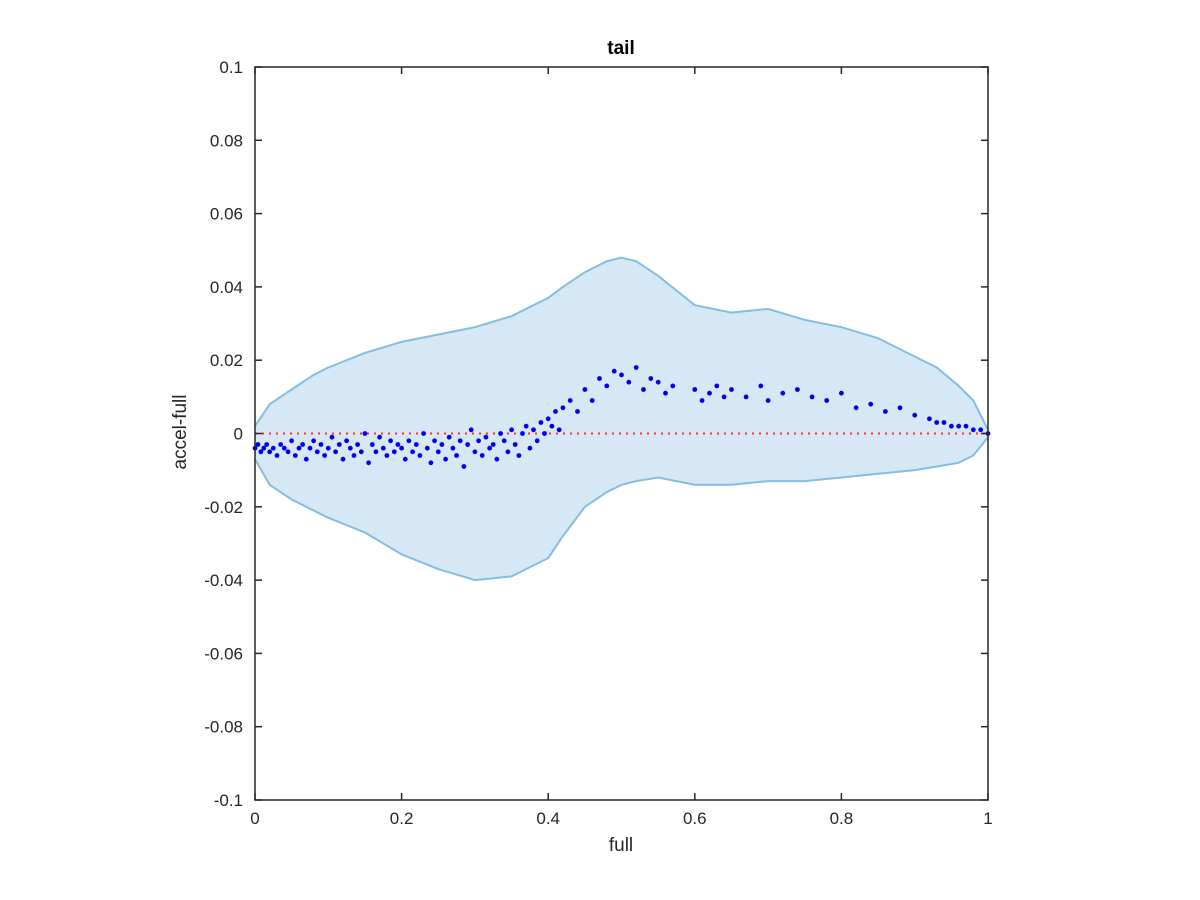 The width and height of the screenshot is (1200, 900). I want to click on scatter-points, so click(621, 417).